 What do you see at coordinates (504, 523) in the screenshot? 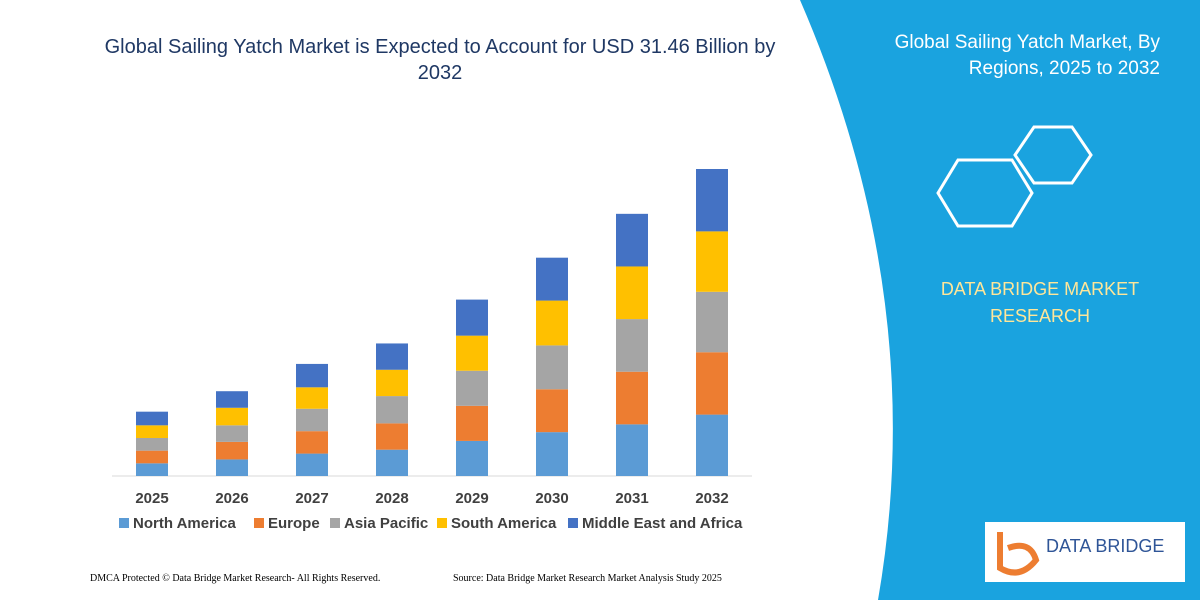
I see `legend-label: South America` at bounding box center [504, 523].